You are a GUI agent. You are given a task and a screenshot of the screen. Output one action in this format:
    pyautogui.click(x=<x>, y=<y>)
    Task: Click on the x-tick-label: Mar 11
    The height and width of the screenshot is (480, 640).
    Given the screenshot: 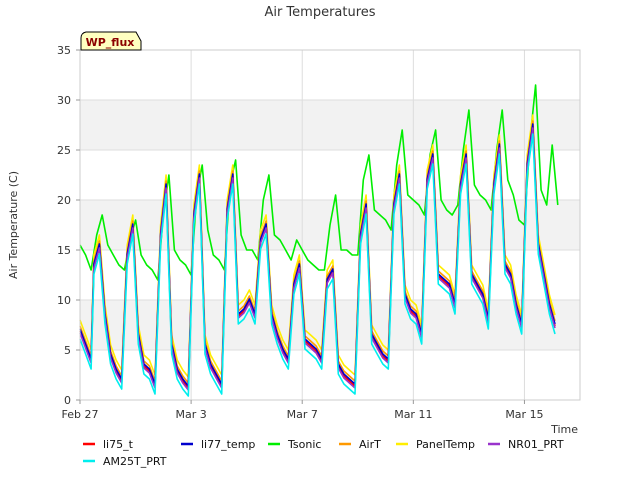 What is the action you would take?
    pyautogui.click(x=413, y=414)
    